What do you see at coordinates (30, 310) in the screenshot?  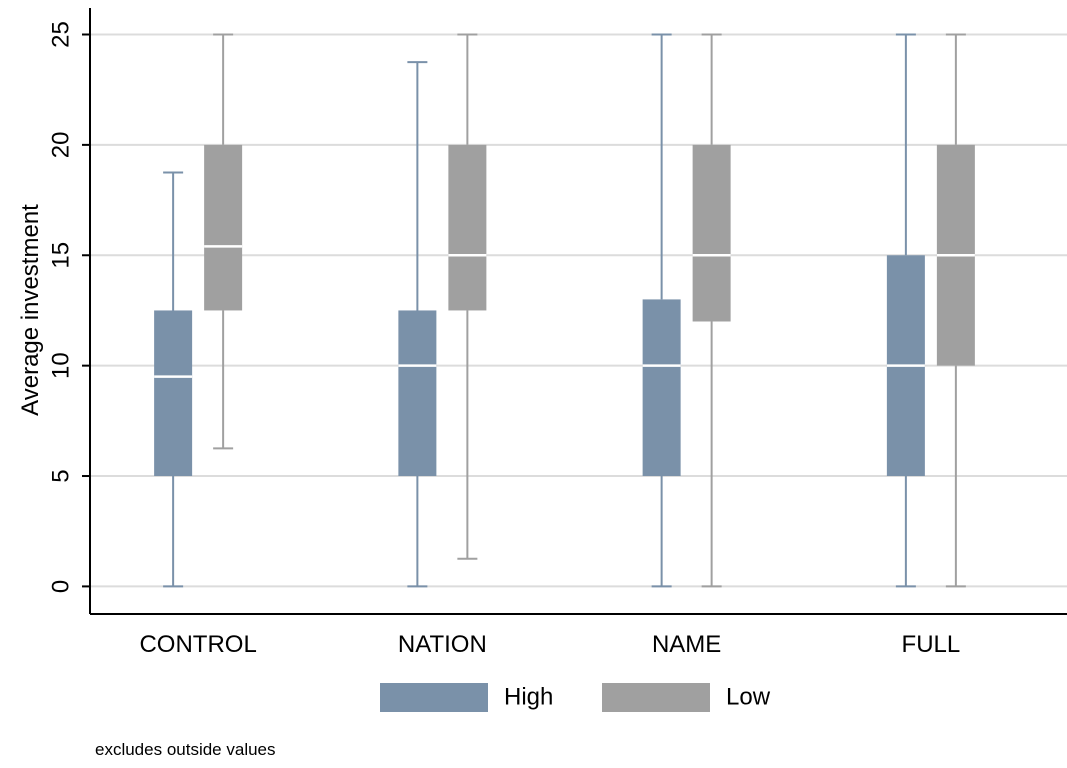 I see `y-axis-label: Average investment` at bounding box center [30, 310].